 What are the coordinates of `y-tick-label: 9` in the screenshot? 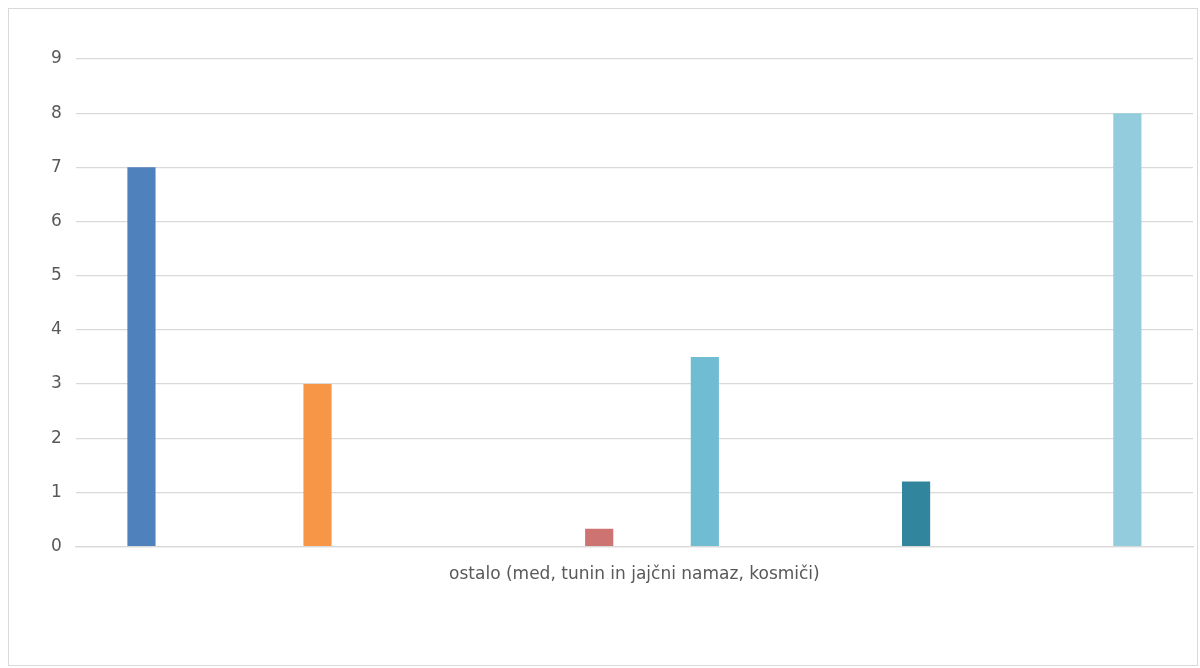 It's located at (56, 57).